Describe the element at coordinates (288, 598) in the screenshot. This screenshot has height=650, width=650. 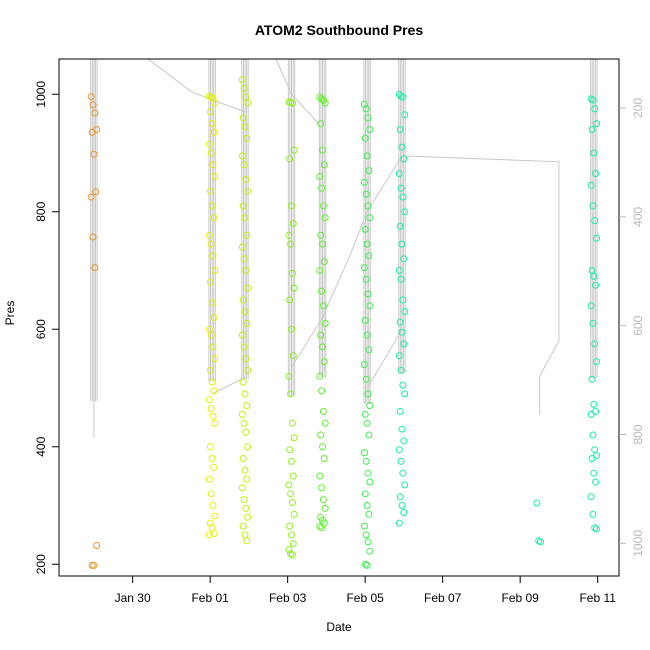
I see `x-tick-label: Feb 03` at that location.